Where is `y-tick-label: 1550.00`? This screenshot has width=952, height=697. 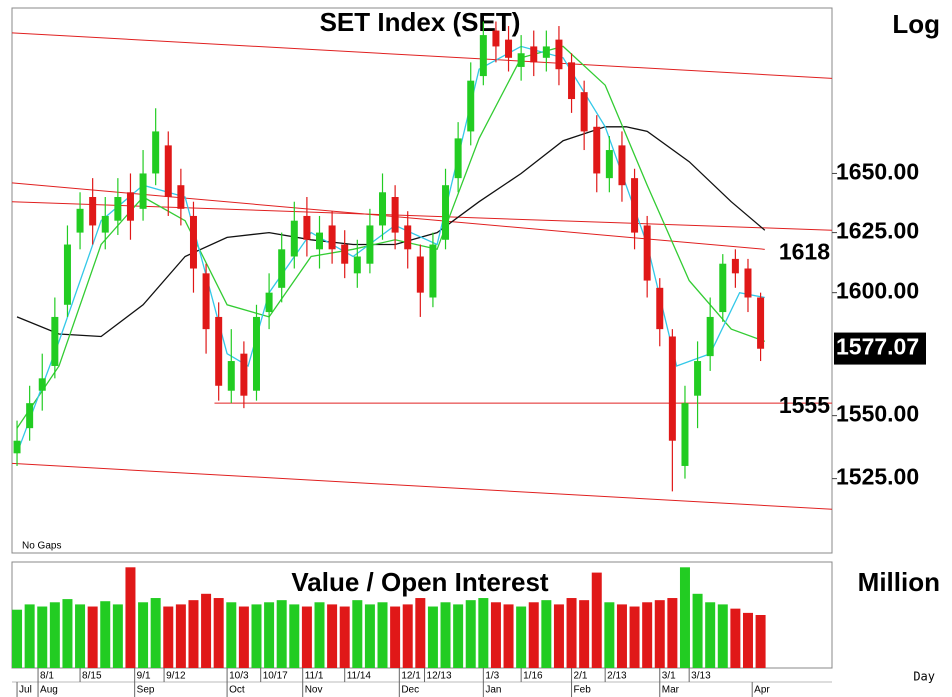
y-tick-label: 1550.00 is located at coordinates (877, 414).